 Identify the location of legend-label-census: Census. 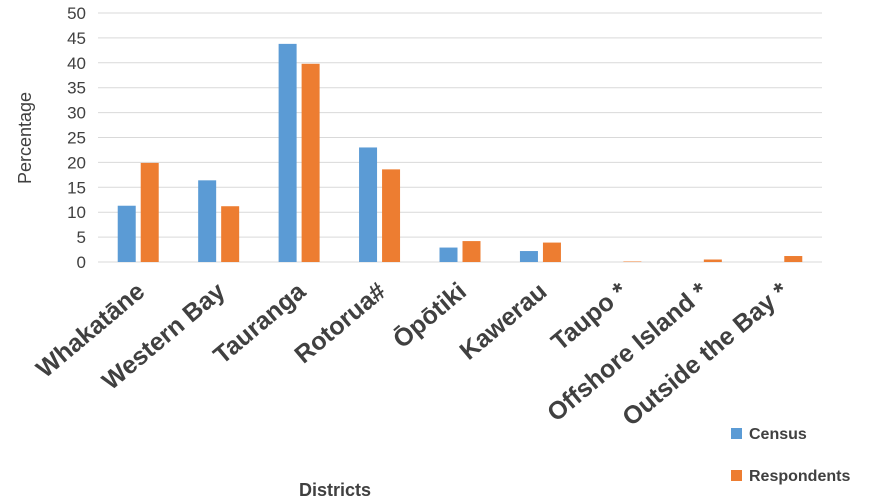
(778, 434).